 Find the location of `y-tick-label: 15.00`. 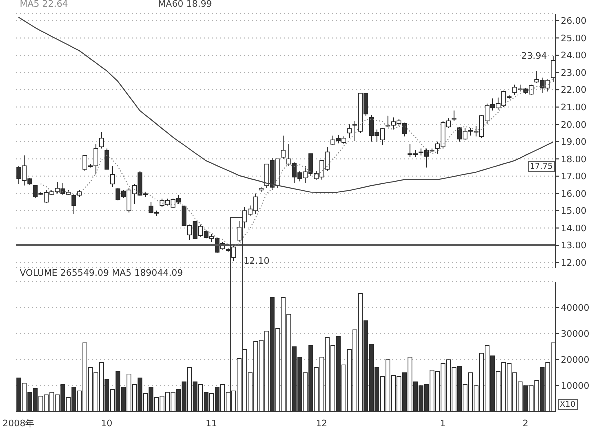

y-tick-label: 15.00 is located at coordinates (574, 212).